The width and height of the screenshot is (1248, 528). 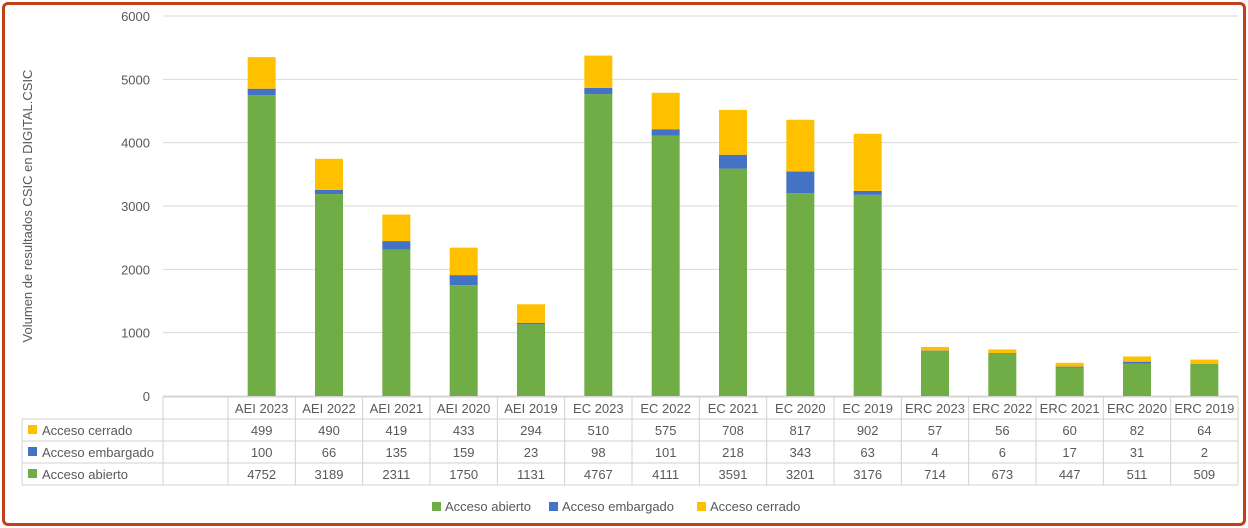 What do you see at coordinates (598, 452) in the screenshot?
I see `data-table-value: 98` at bounding box center [598, 452].